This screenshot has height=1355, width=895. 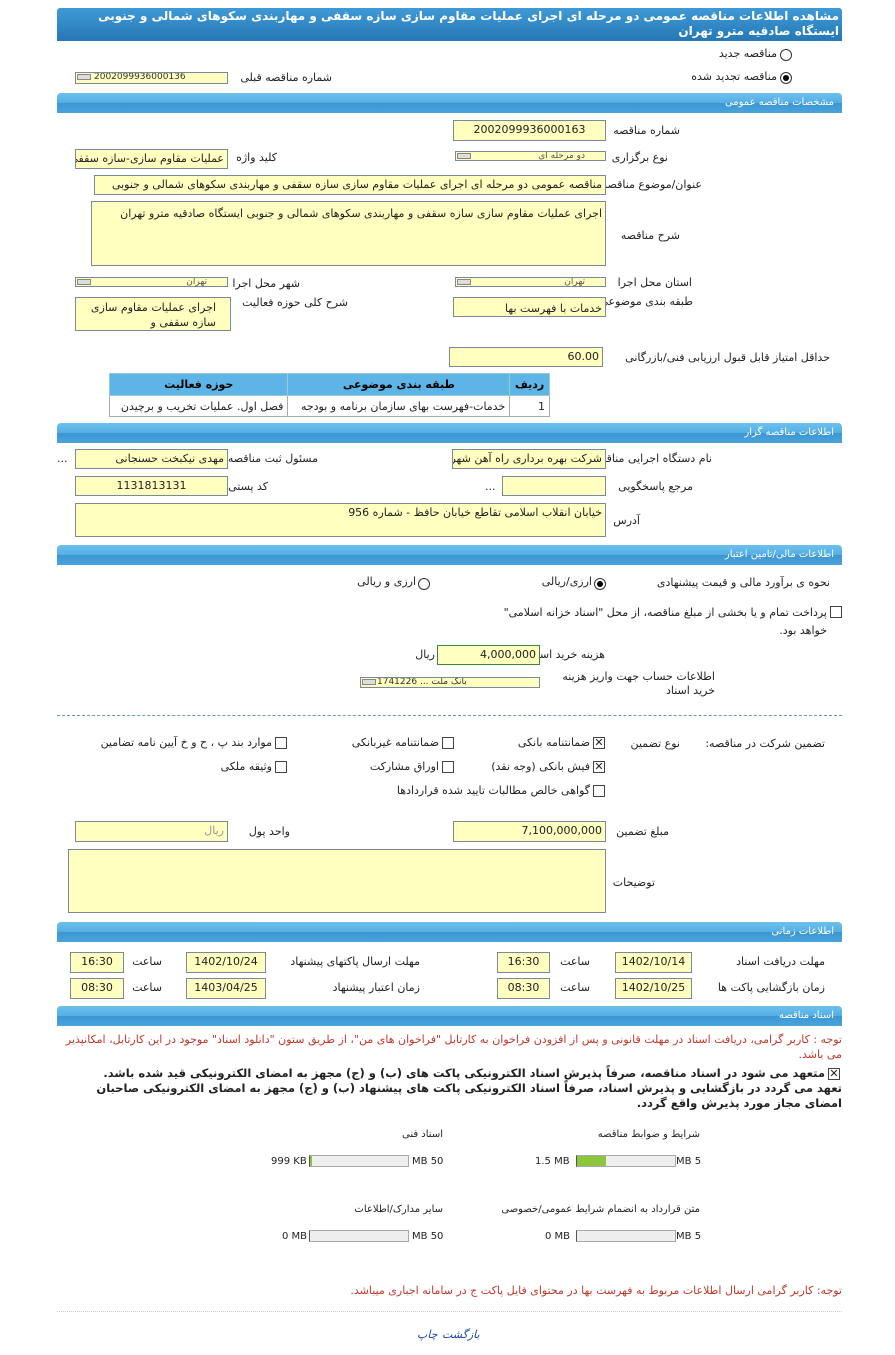 I want to click on commit-checkbox: ✕, so click(x=834, y=1073).